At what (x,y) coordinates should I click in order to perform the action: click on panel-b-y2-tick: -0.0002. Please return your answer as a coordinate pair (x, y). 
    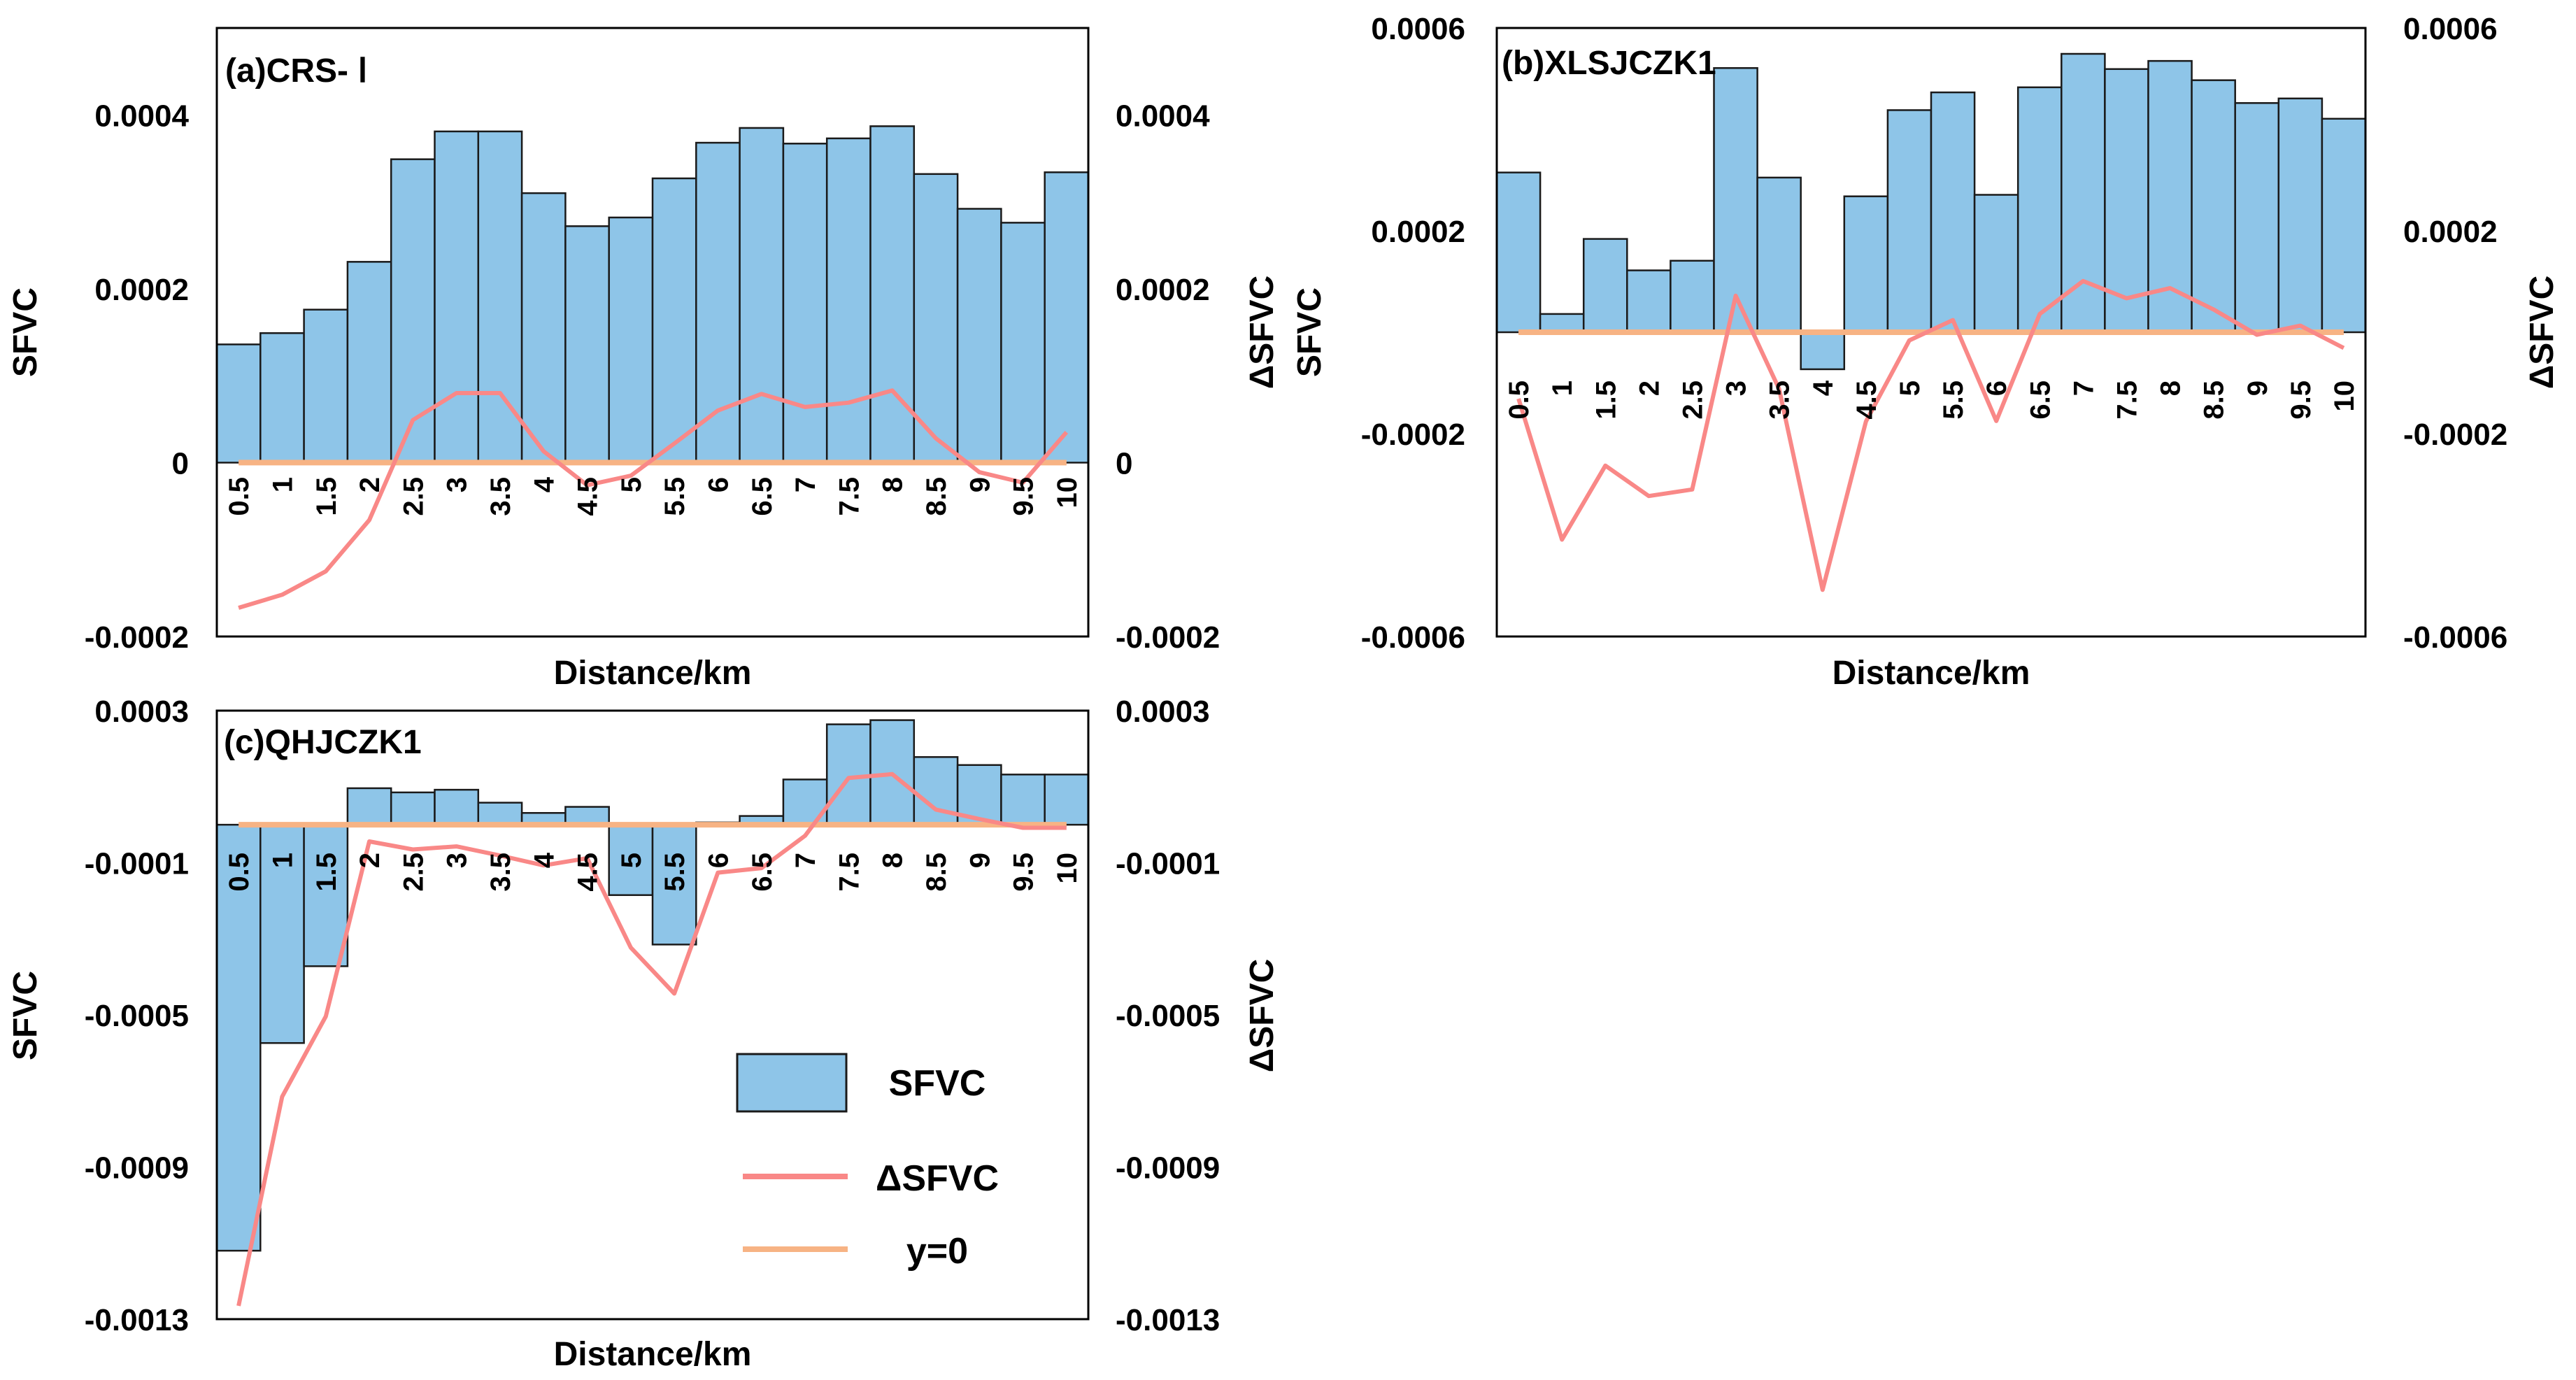
    Looking at the image, I should click on (2455, 435).